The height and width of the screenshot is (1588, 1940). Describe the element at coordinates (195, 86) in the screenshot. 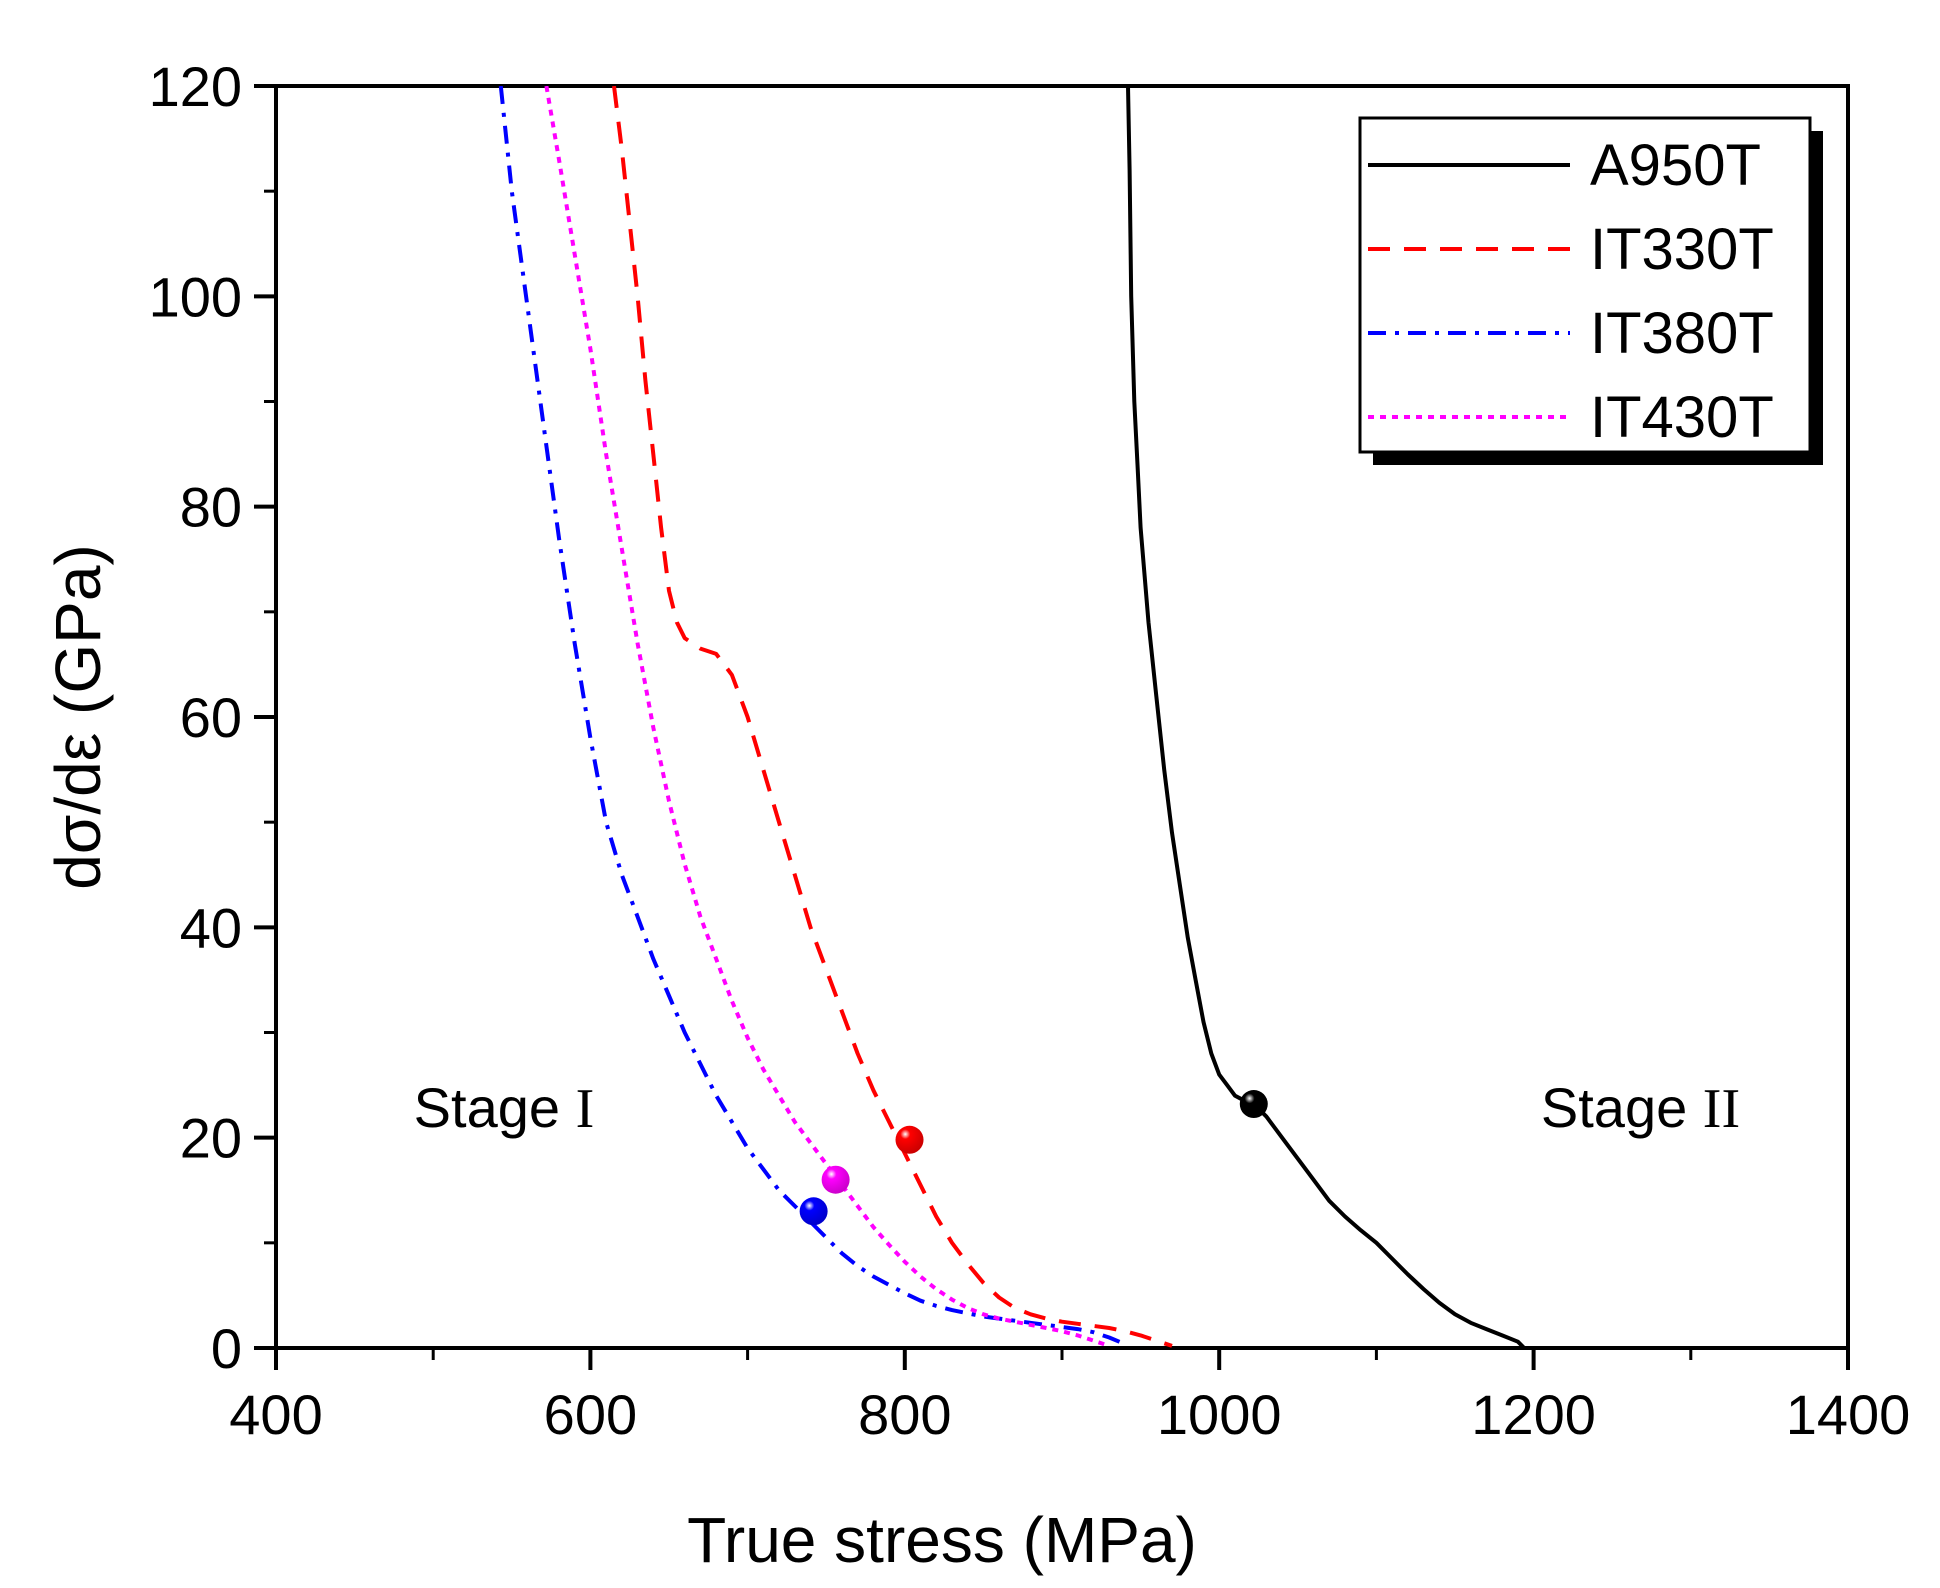

I see `y-tick-label: 120` at that location.